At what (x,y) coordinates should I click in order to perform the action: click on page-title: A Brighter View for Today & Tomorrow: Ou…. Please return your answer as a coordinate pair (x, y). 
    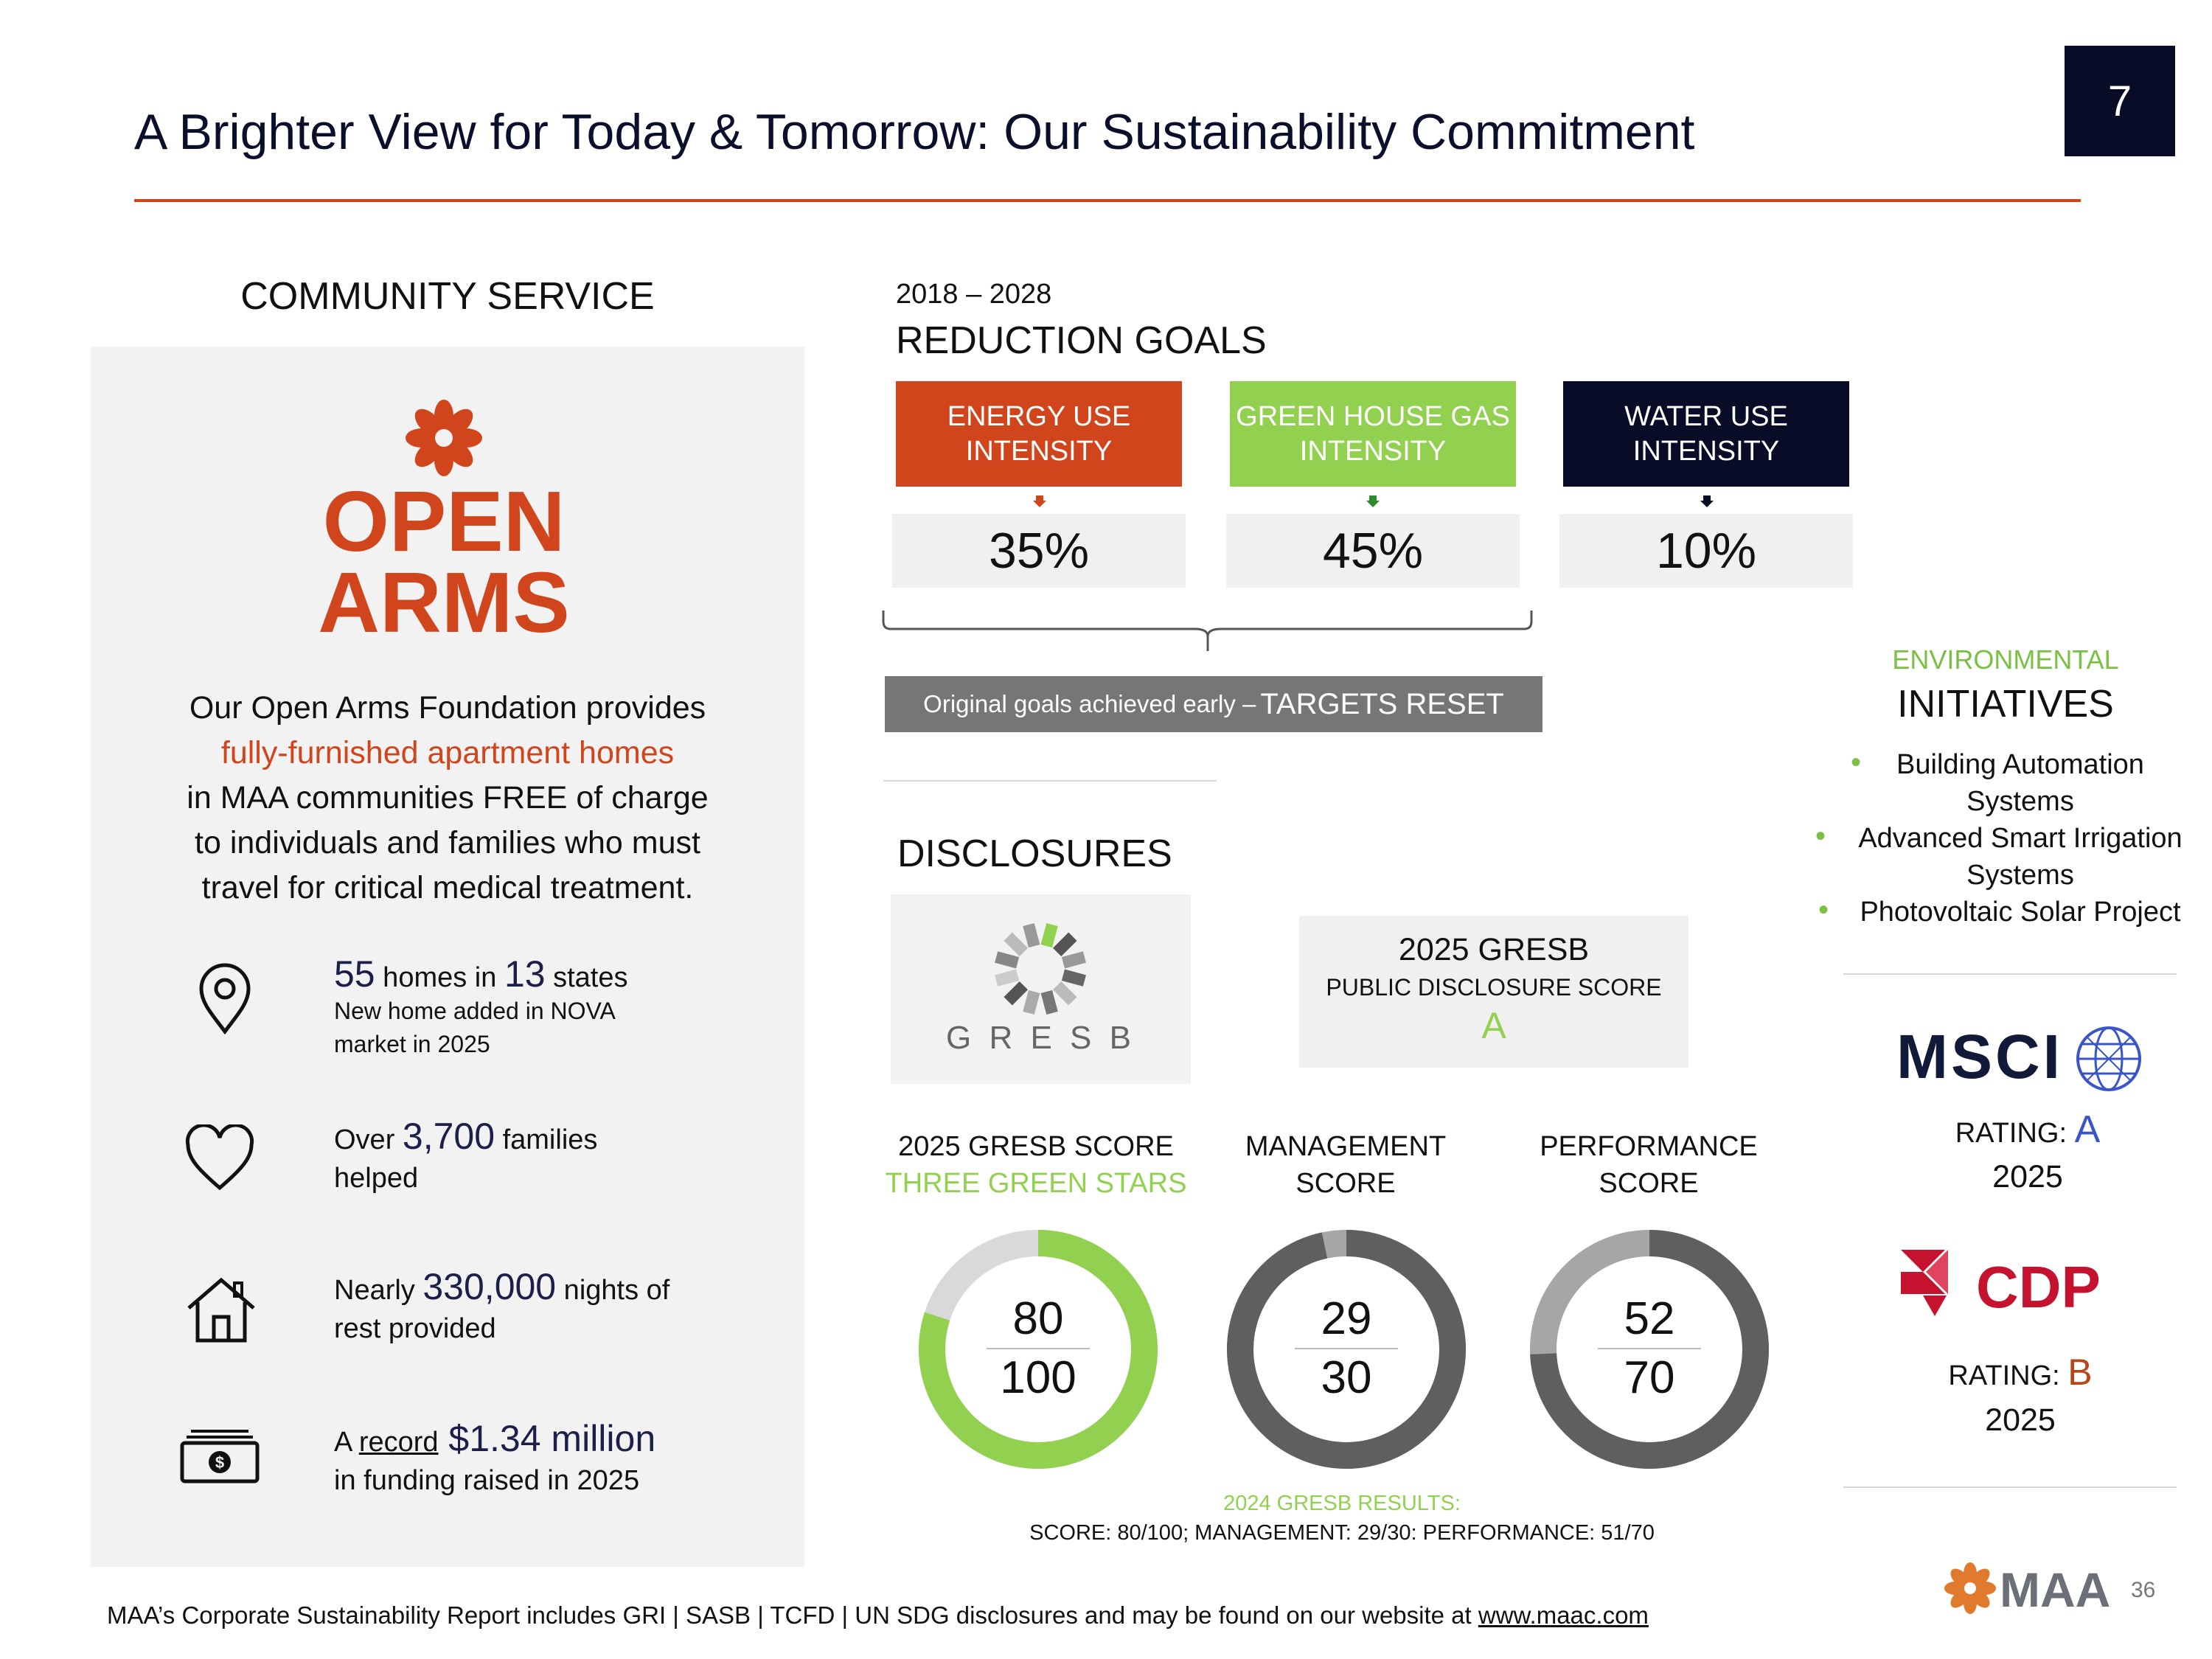
    Looking at the image, I should click on (914, 132).